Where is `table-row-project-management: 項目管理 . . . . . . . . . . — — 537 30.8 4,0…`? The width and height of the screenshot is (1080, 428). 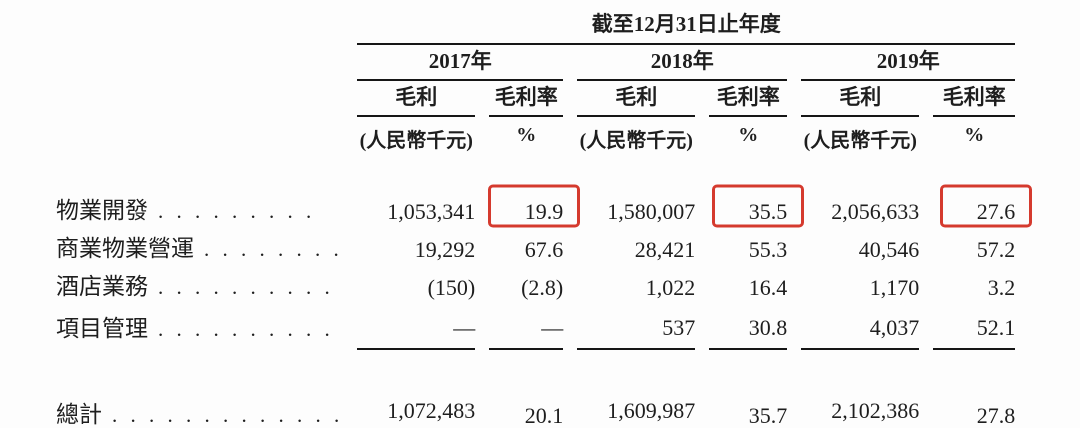 table-row-project-management: 項目管理 . . . . . . . . . . — — 537 30.8 4,0… is located at coordinates (536, 325).